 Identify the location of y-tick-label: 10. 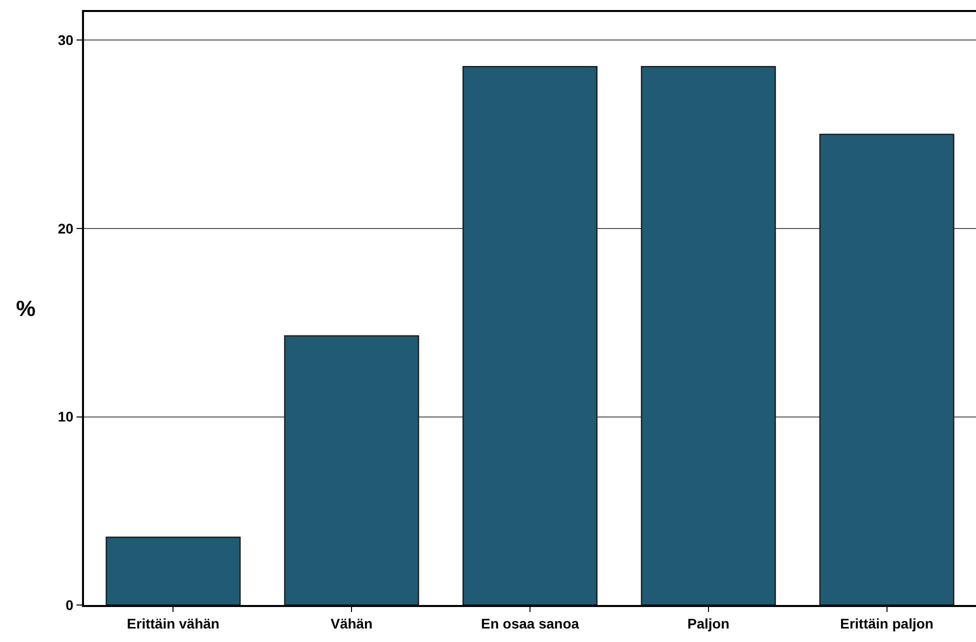
(66, 416).